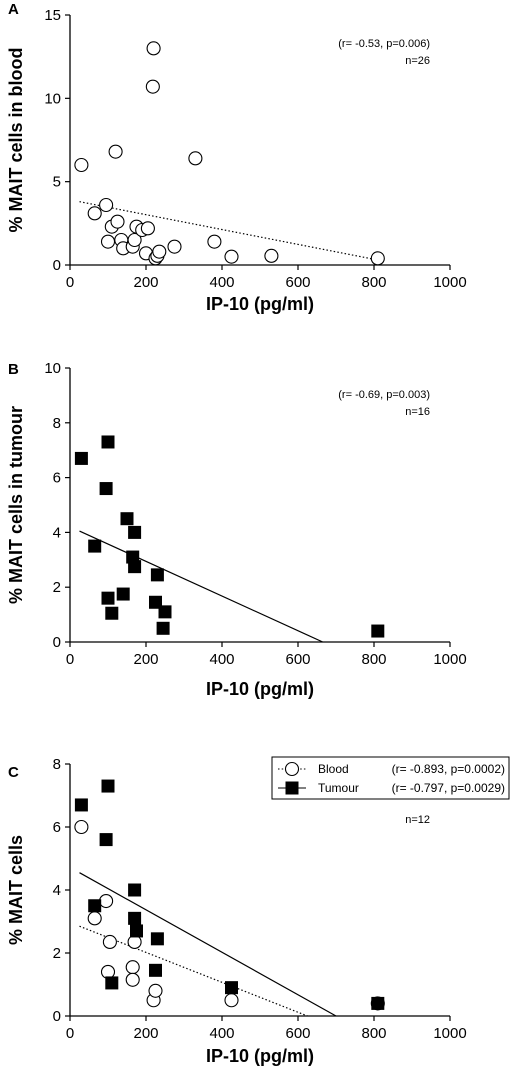  Describe the element at coordinates (57, 265) in the screenshot. I see `y-tick-label: 0` at that location.